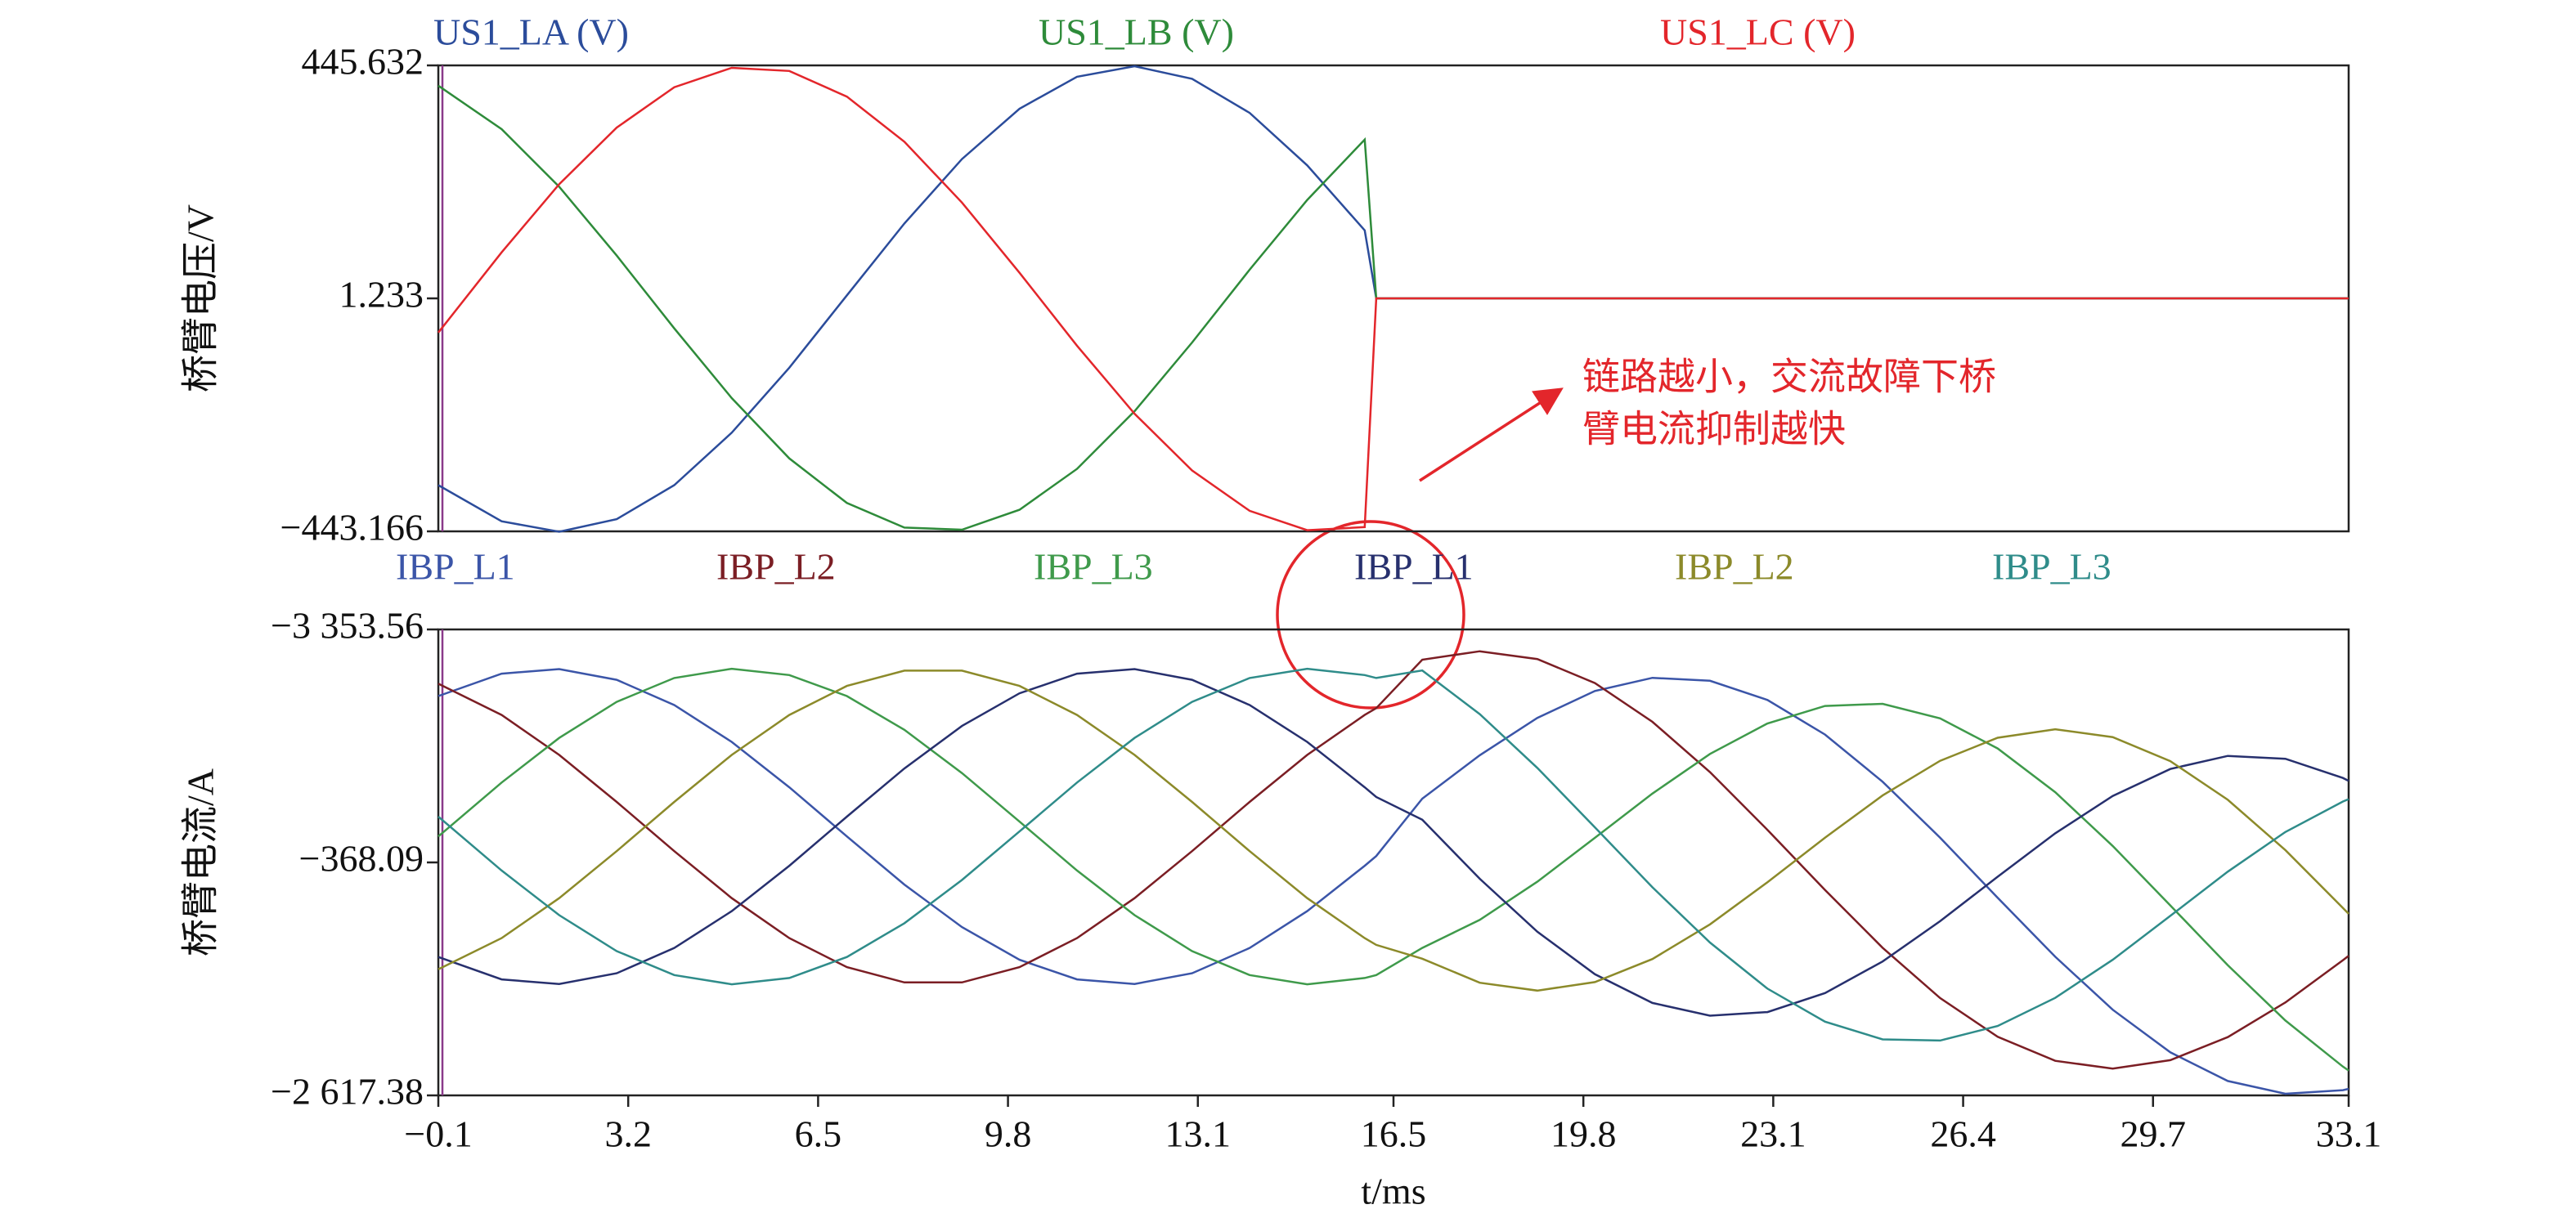 This screenshot has height=1227, width=2576. Describe the element at coordinates (201, 298) in the screenshot. I see `y-axis-label: 桥臂电压/V` at that location.